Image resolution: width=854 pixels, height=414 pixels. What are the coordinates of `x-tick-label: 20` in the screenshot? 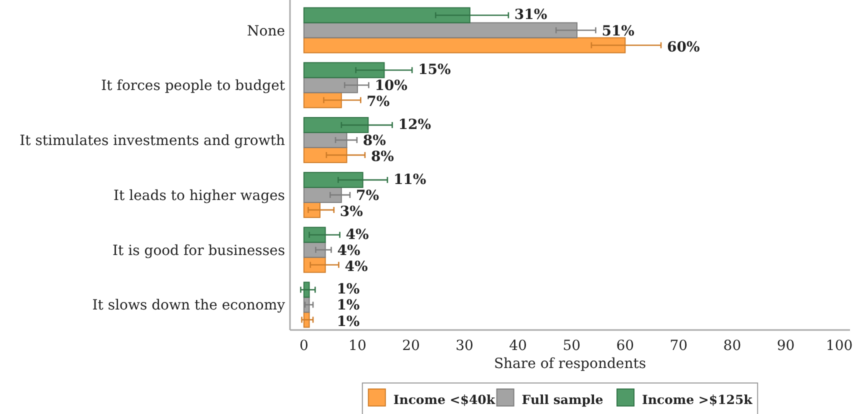 It's located at (411, 346).